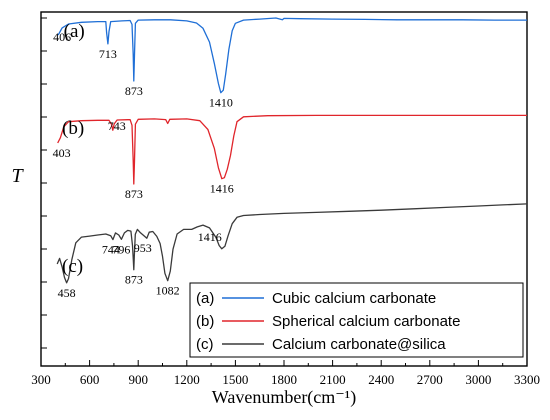  What do you see at coordinates (168, 291) in the screenshot?
I see `peak-label: 1082` at bounding box center [168, 291].